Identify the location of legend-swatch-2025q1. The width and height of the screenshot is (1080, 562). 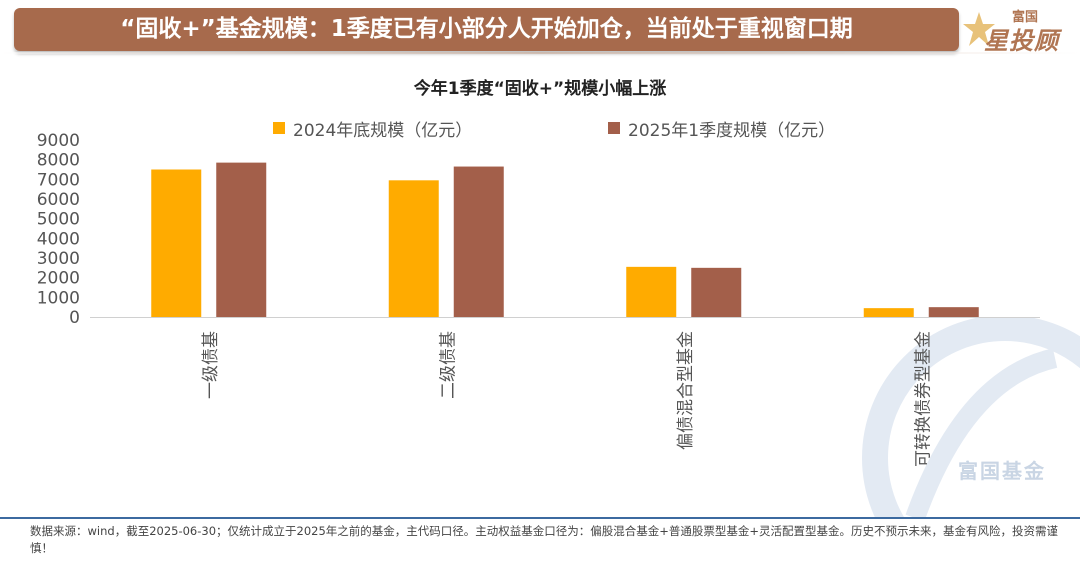
(614, 128).